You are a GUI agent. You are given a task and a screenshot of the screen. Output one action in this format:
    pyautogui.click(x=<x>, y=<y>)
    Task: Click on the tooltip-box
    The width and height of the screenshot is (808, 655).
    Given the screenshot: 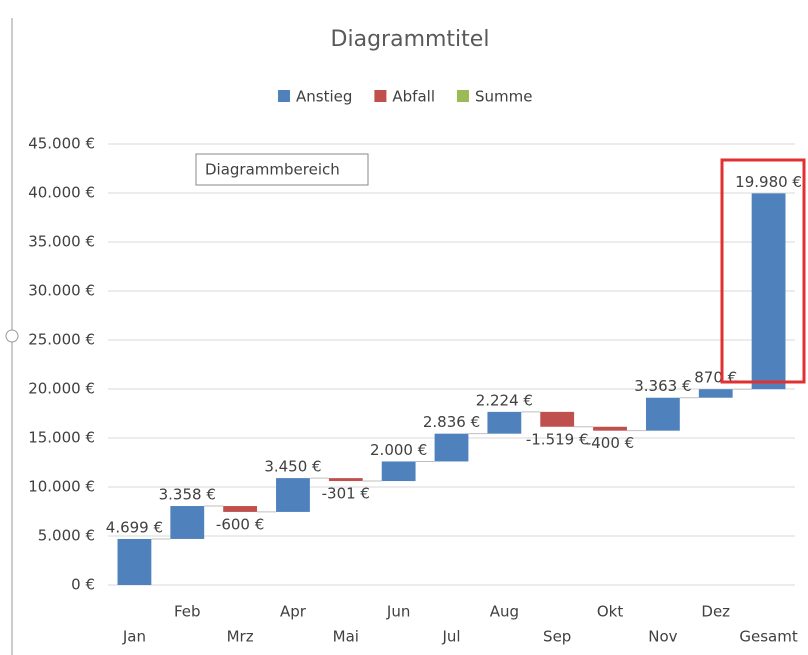 What is the action you would take?
    pyautogui.click(x=282, y=169)
    